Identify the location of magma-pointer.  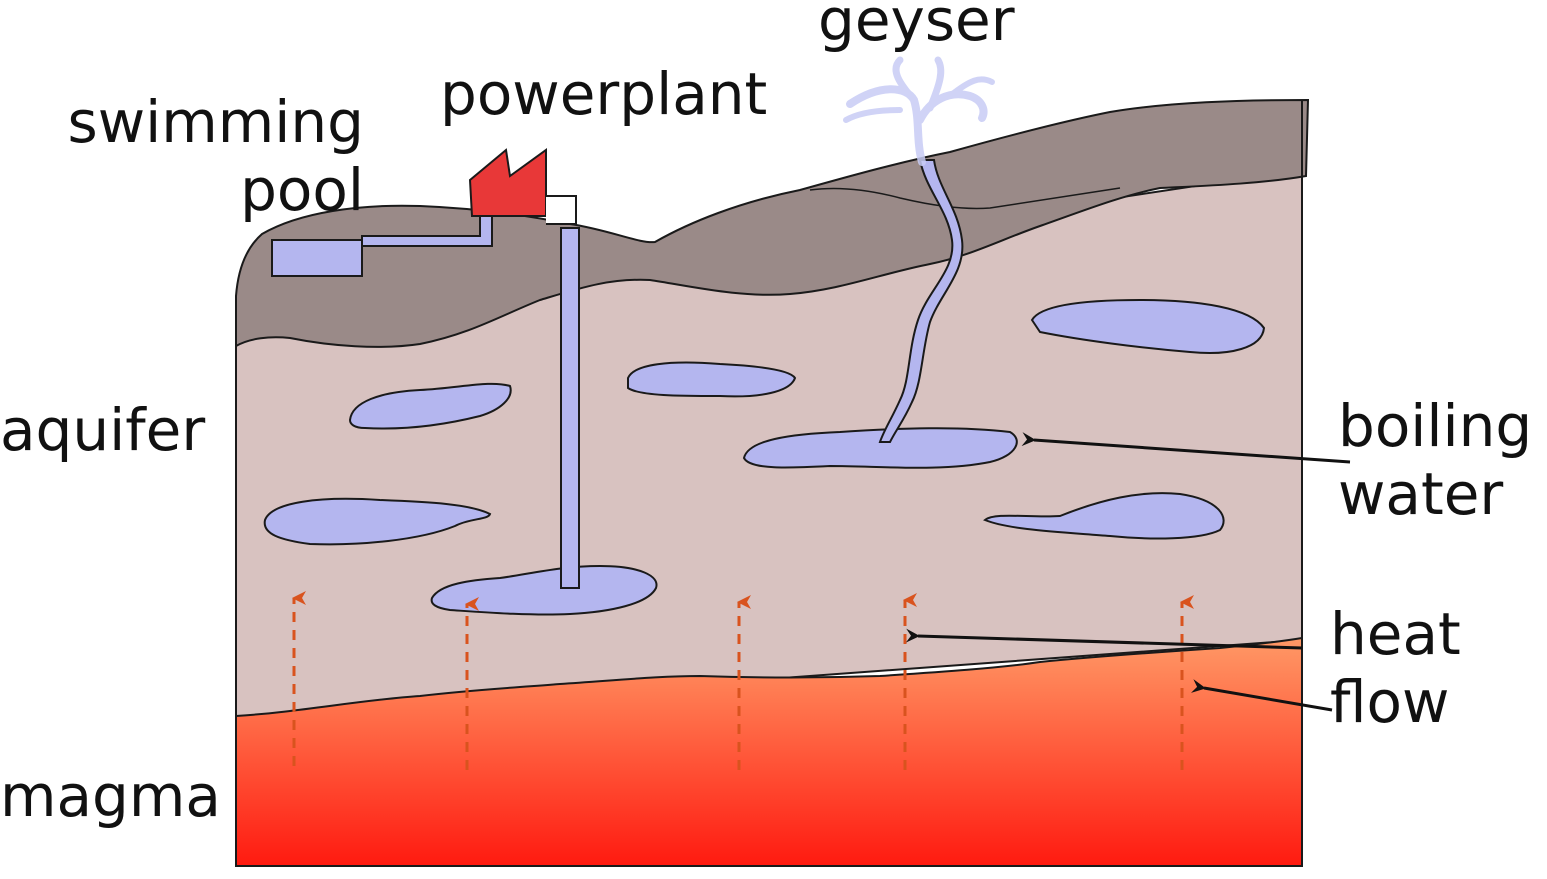
(1261, 695).